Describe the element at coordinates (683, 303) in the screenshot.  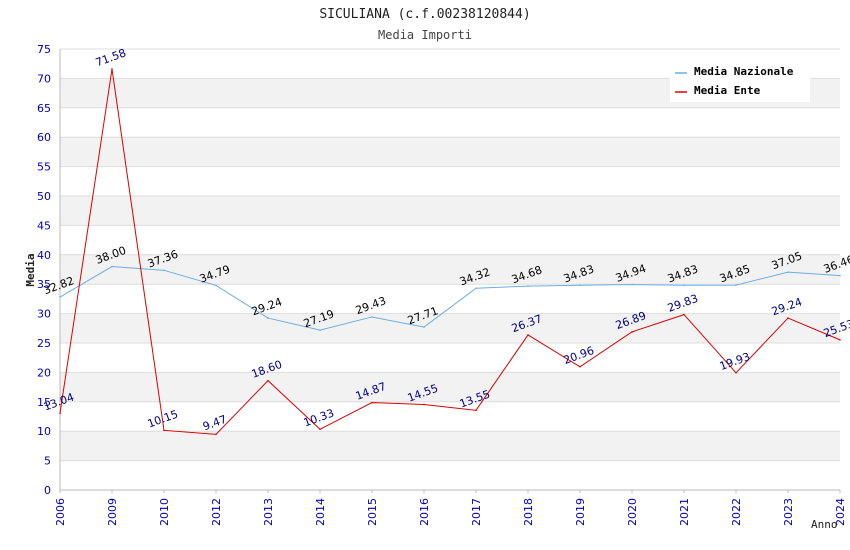
I see `data-label: 29.83` at that location.